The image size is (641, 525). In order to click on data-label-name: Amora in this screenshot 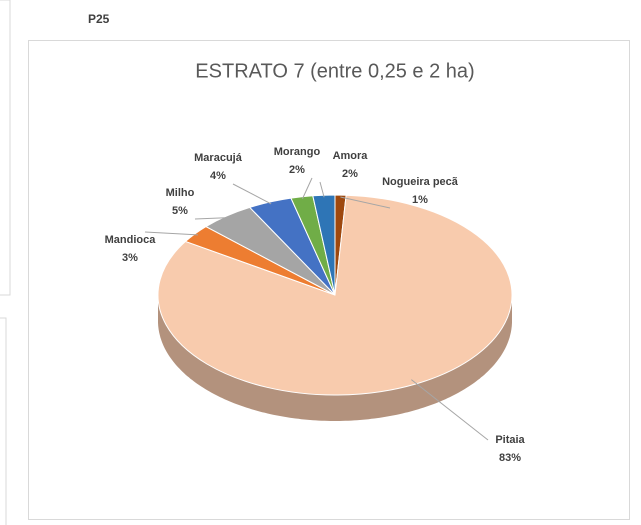, I will do `click(351, 156)`.